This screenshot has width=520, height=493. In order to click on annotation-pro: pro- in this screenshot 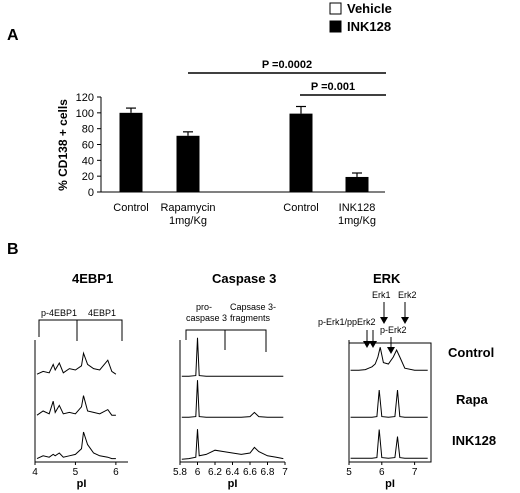, I will do `click(204, 307)`.